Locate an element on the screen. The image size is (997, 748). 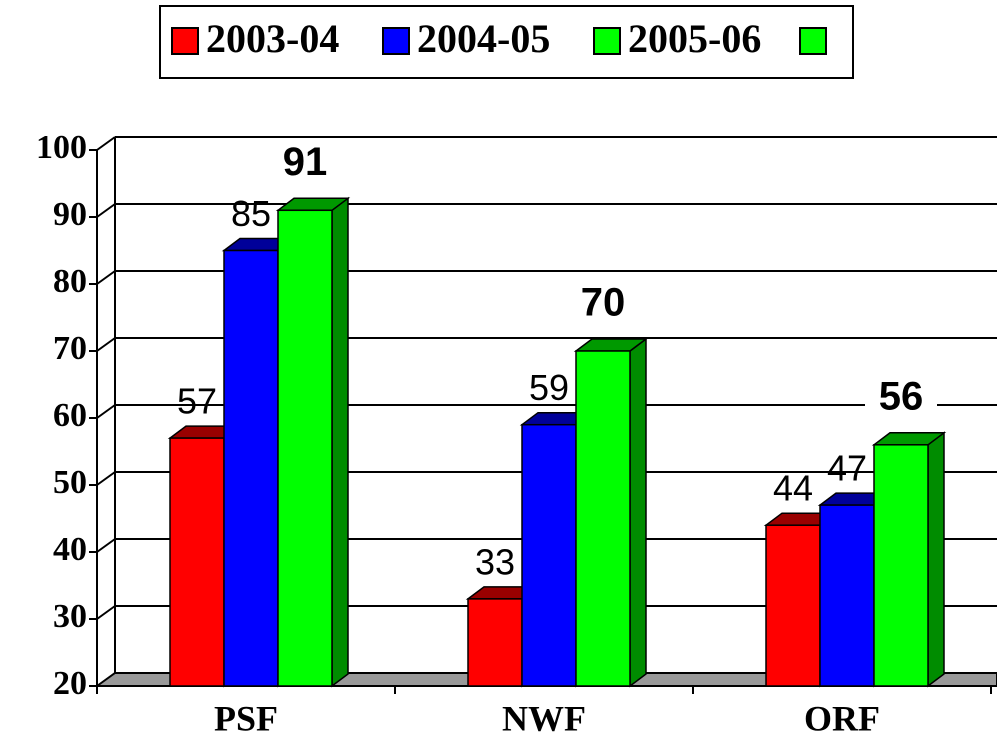
legend-label: 2005-06 is located at coordinates (694, 38).